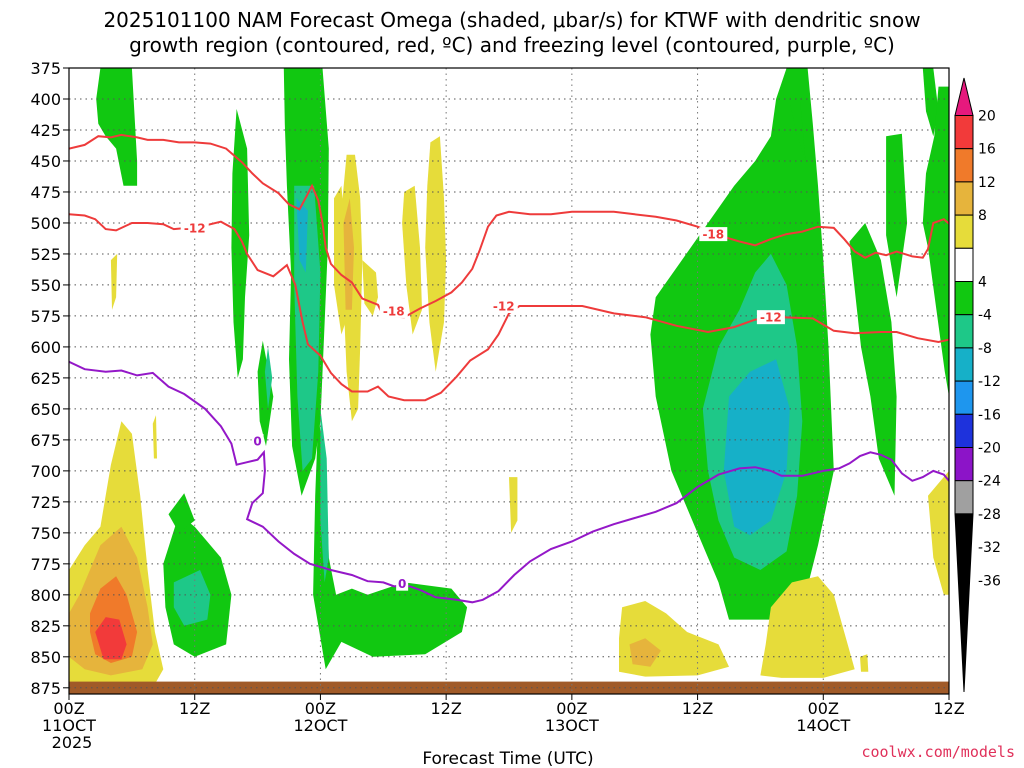 This screenshot has height=768, width=1024. I want to click on y-tick-label: 775, so click(45, 564).